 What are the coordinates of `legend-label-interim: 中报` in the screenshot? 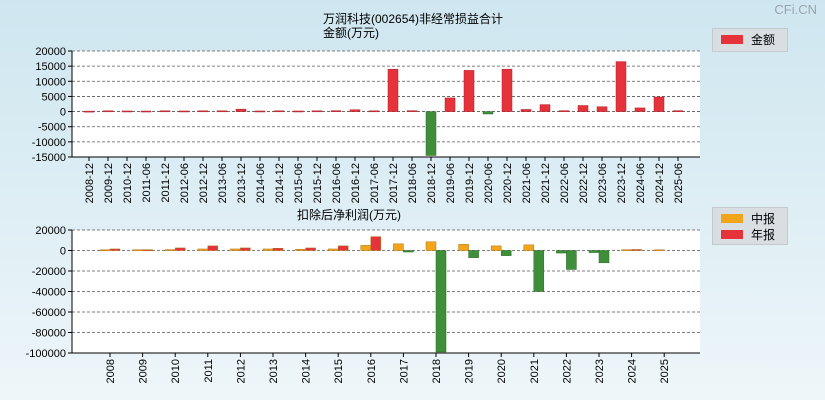 It's located at (763, 218).